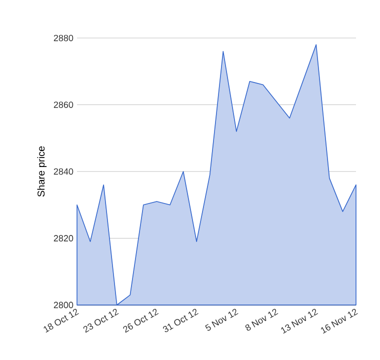  What do you see at coordinates (141, 320) in the screenshot?
I see `x-tick-label: 26 Oct 12` at bounding box center [141, 320].